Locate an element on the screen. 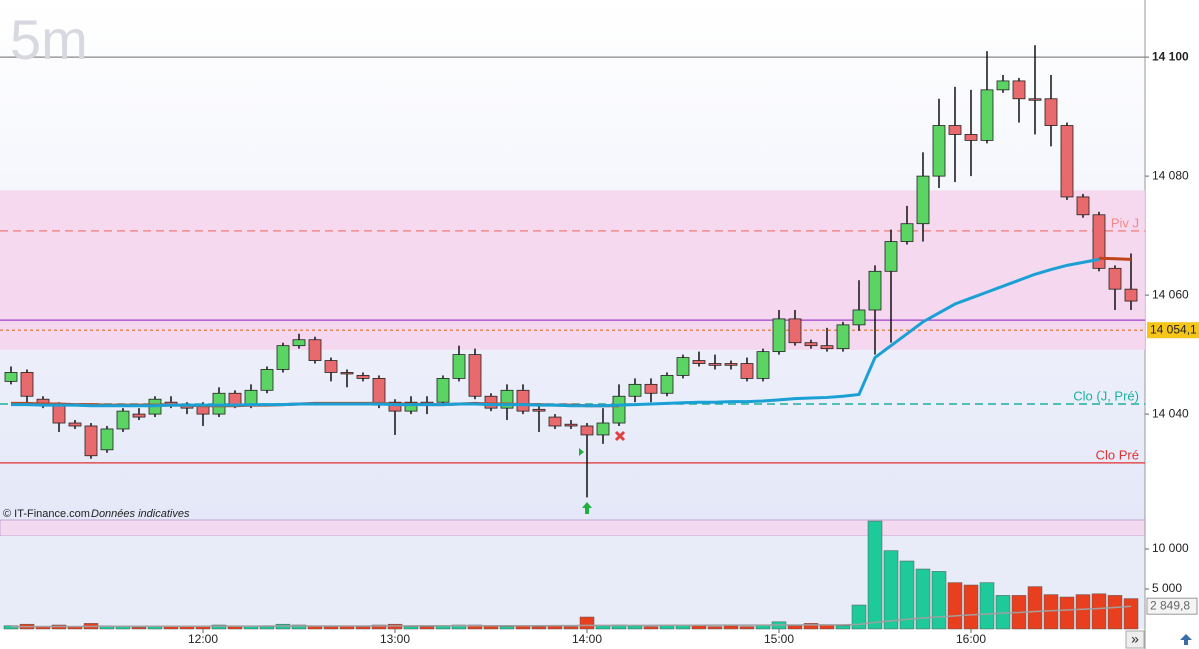 The height and width of the screenshot is (649, 1199). y-tick-label: 14 040 is located at coordinates (1170, 413).